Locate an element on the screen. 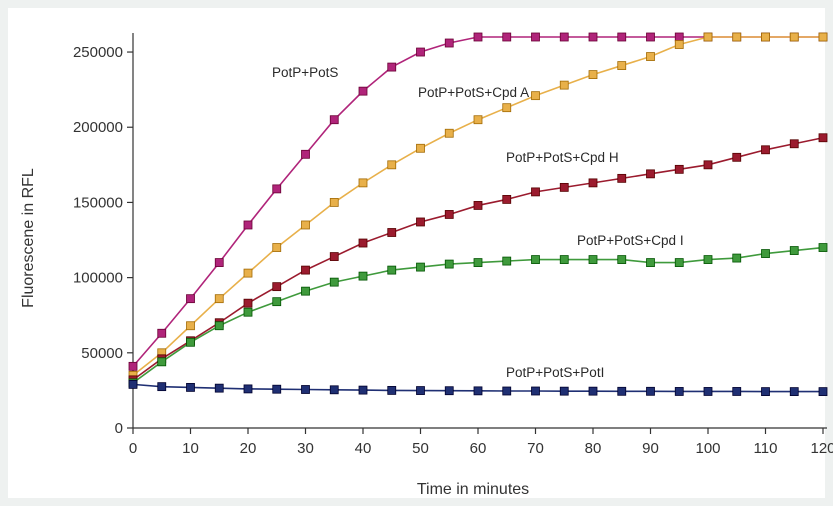  x-ticks: 0 10 20 30 40 50 60 70 80 90 100 110 120 is located at coordinates (481, 442).